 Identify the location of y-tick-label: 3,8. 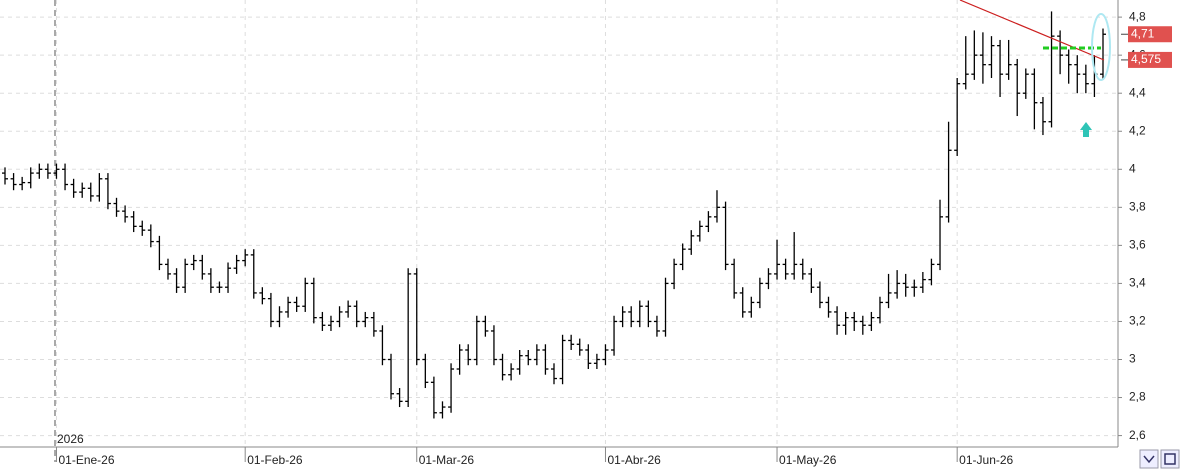
(1137, 207).